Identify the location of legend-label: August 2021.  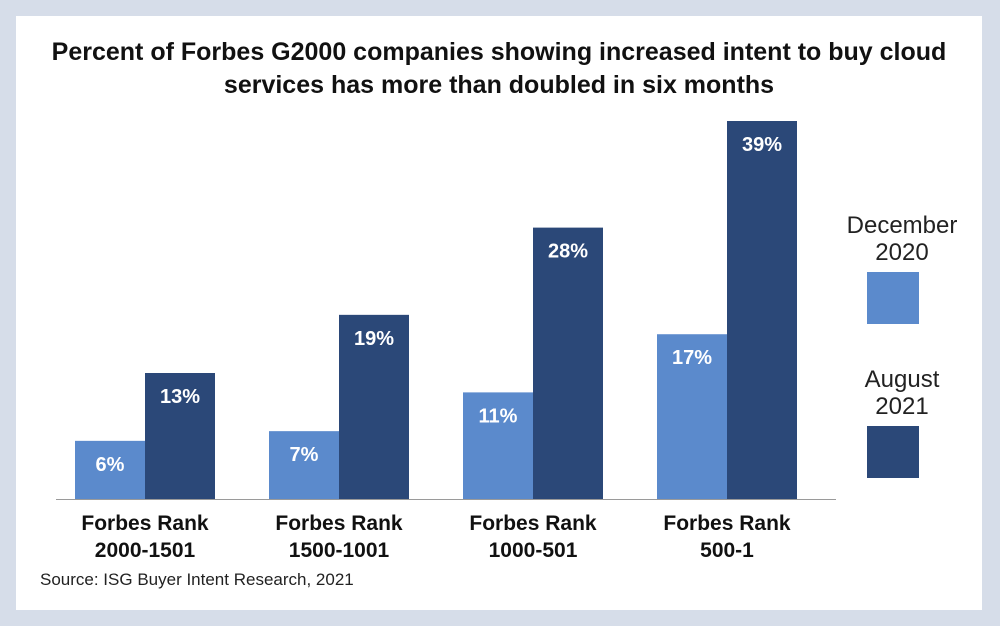
(902, 393).